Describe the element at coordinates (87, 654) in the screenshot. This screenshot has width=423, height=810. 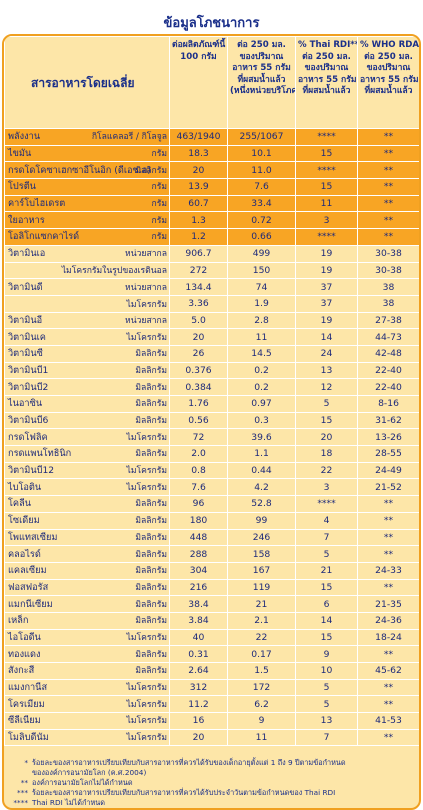
I see `nutrient-cell: มิลลิกรัม ทองแดง` at that location.